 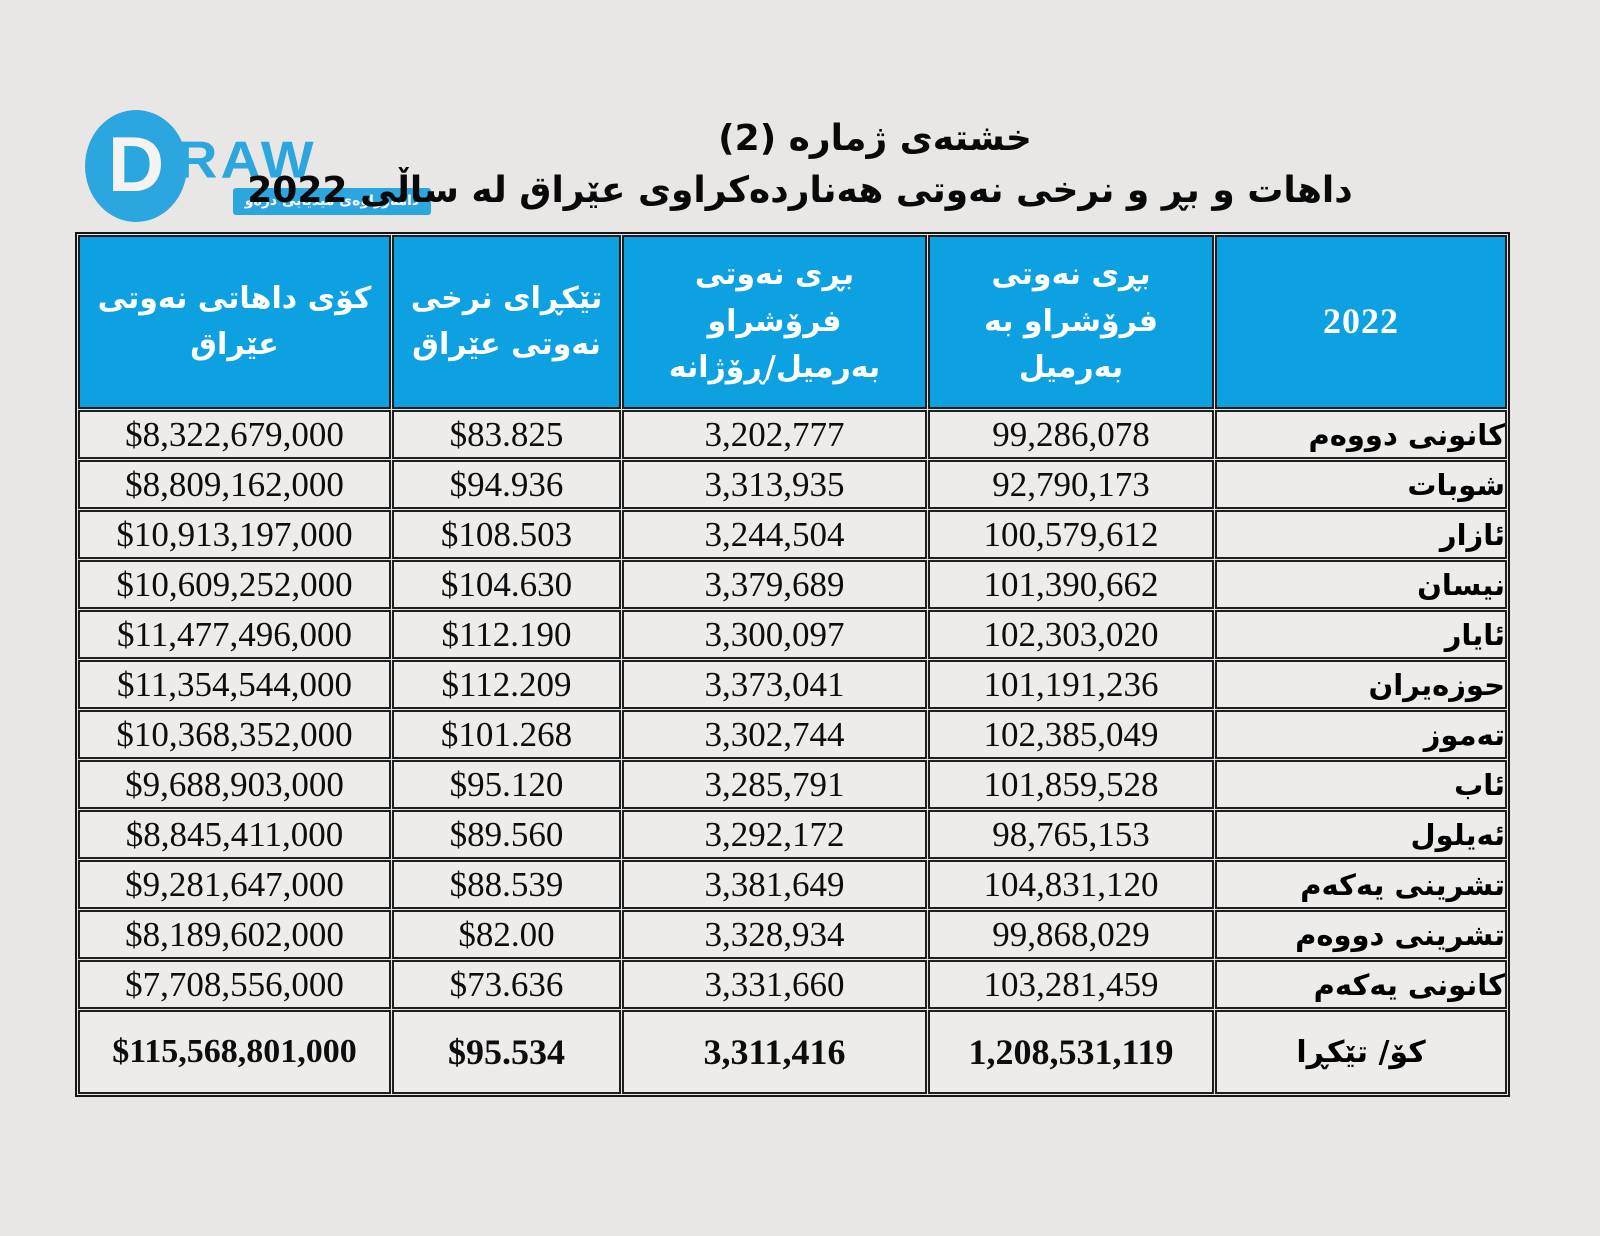 What do you see at coordinates (506, 684) in the screenshot?
I see `cell-price: $112.209` at bounding box center [506, 684].